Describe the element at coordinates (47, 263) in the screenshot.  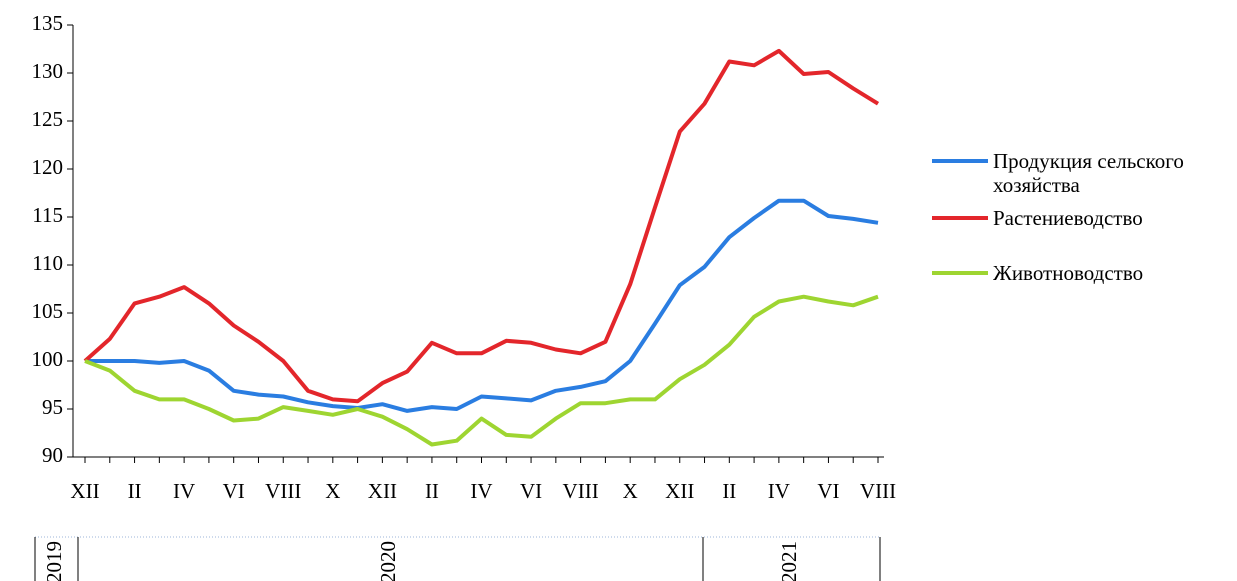
I see `y-tick-label: 110` at that location.